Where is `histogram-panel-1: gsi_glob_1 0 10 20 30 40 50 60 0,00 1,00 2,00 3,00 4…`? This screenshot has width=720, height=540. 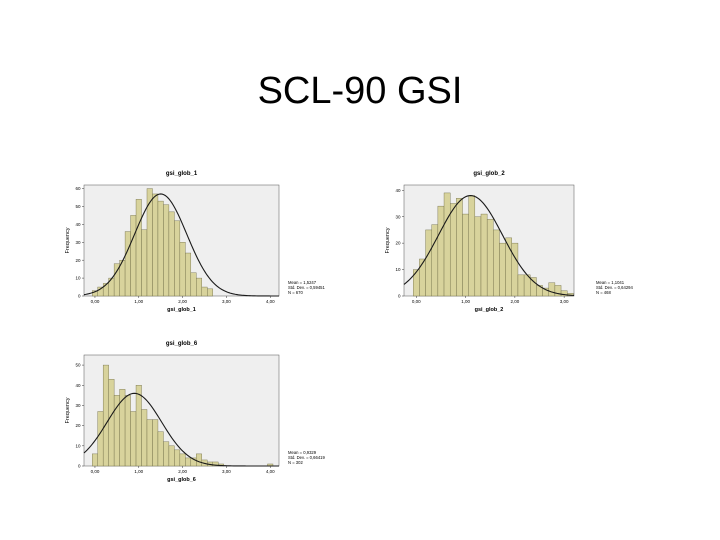
histogram-panel-1: gsi_glob_1 0 10 20 30 40 50 60 0,00 1,00 2,00 3,00 4… is located at coordinates (182, 240).